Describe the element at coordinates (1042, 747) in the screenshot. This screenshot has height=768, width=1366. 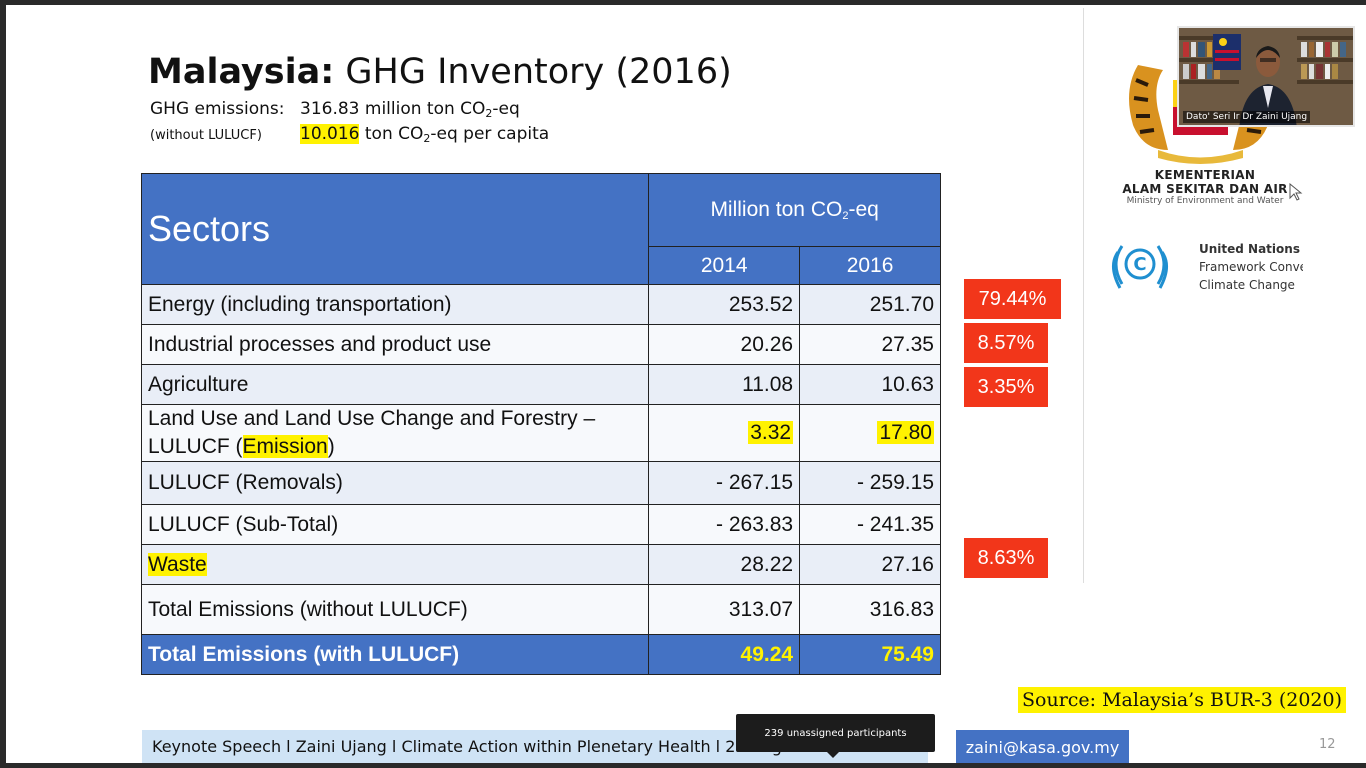
I see `footer-email: zaini@kasa.gov.my` at that location.